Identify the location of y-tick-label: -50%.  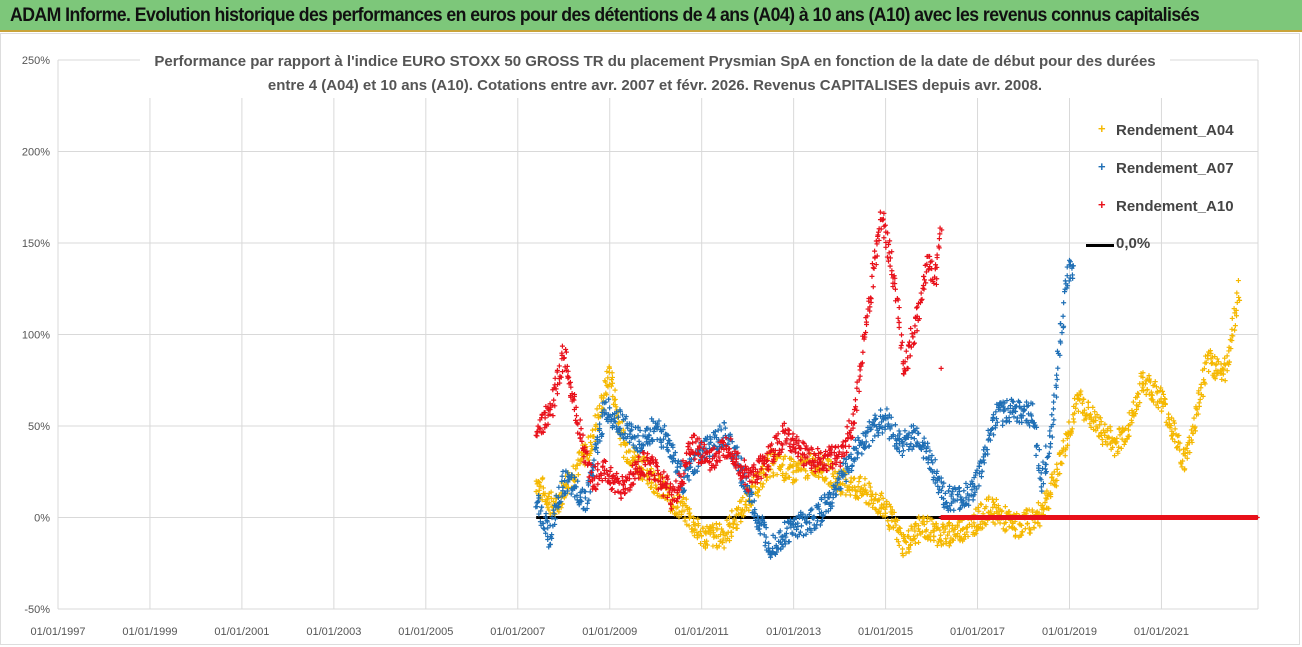
(37, 610).